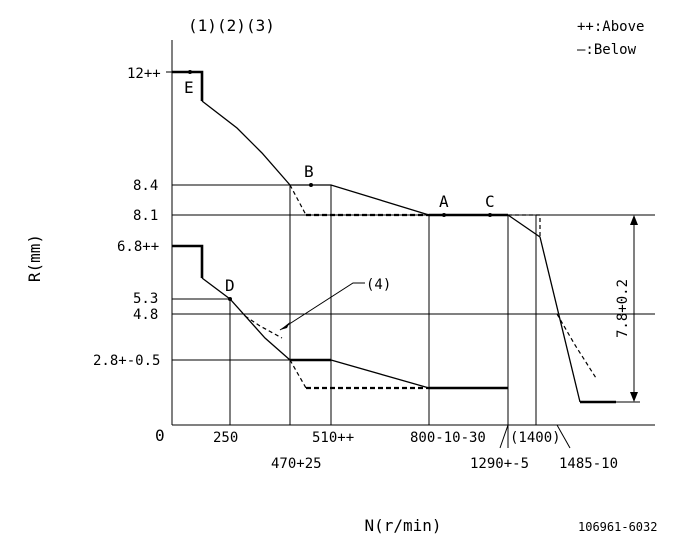  Describe the element at coordinates (544, 308) in the screenshot. I see `upper-curve-droop` at that location.